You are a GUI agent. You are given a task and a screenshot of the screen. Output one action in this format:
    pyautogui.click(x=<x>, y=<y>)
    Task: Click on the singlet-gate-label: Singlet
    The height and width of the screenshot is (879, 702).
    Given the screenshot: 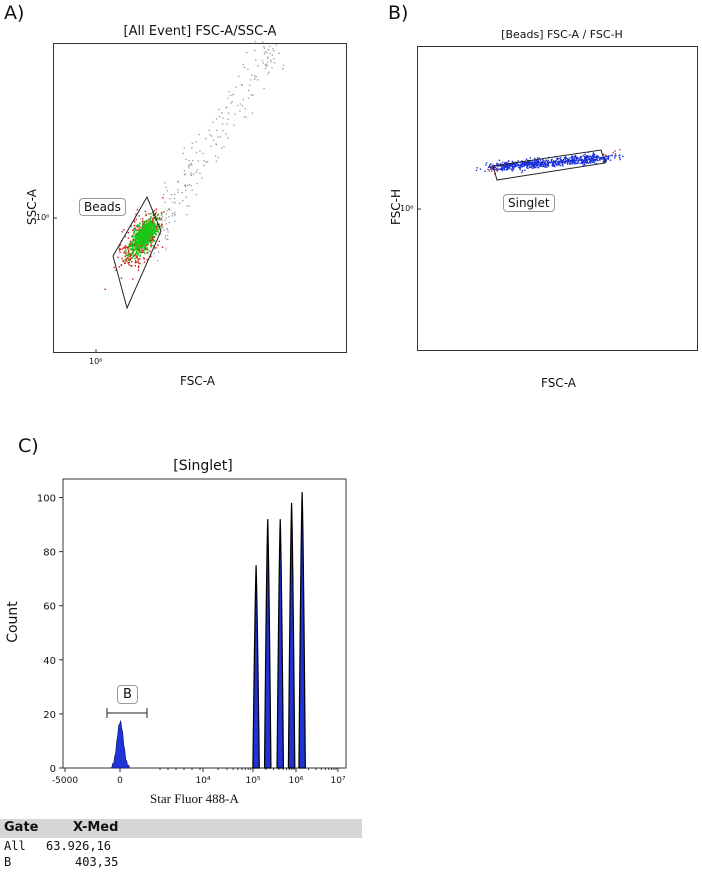 What is the action you would take?
    pyautogui.click(x=529, y=203)
    